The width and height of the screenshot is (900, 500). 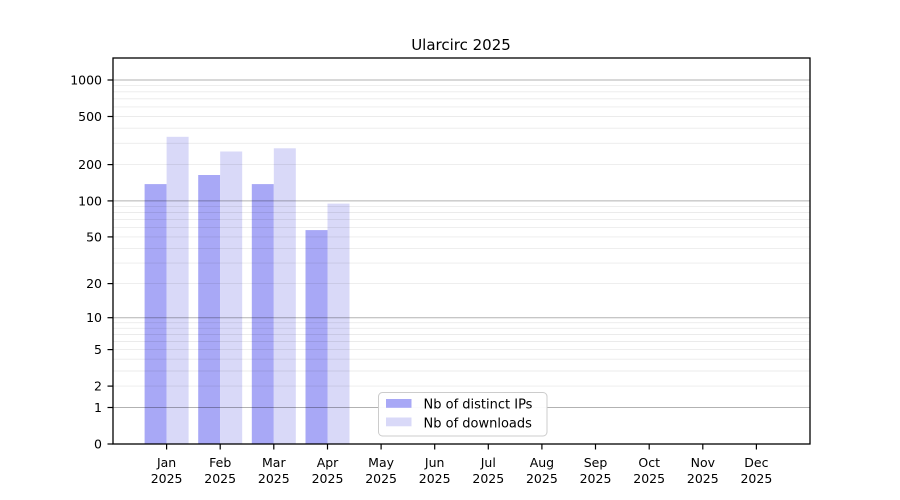 I want to click on bars-downloads, so click(x=258, y=290).